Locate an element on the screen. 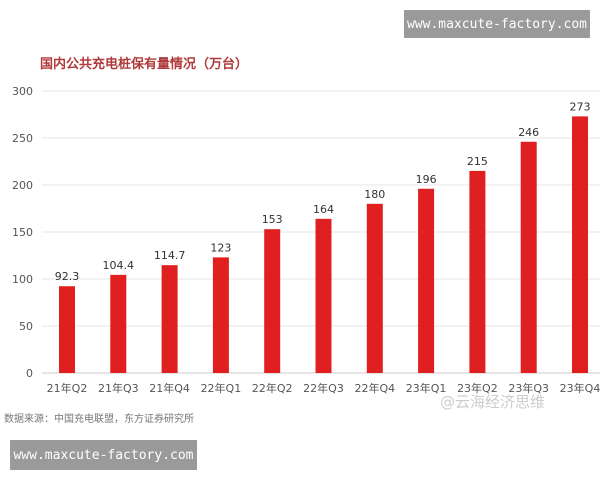 This screenshot has height=480, width=600. y-tick-label: 100 is located at coordinates (22, 279).